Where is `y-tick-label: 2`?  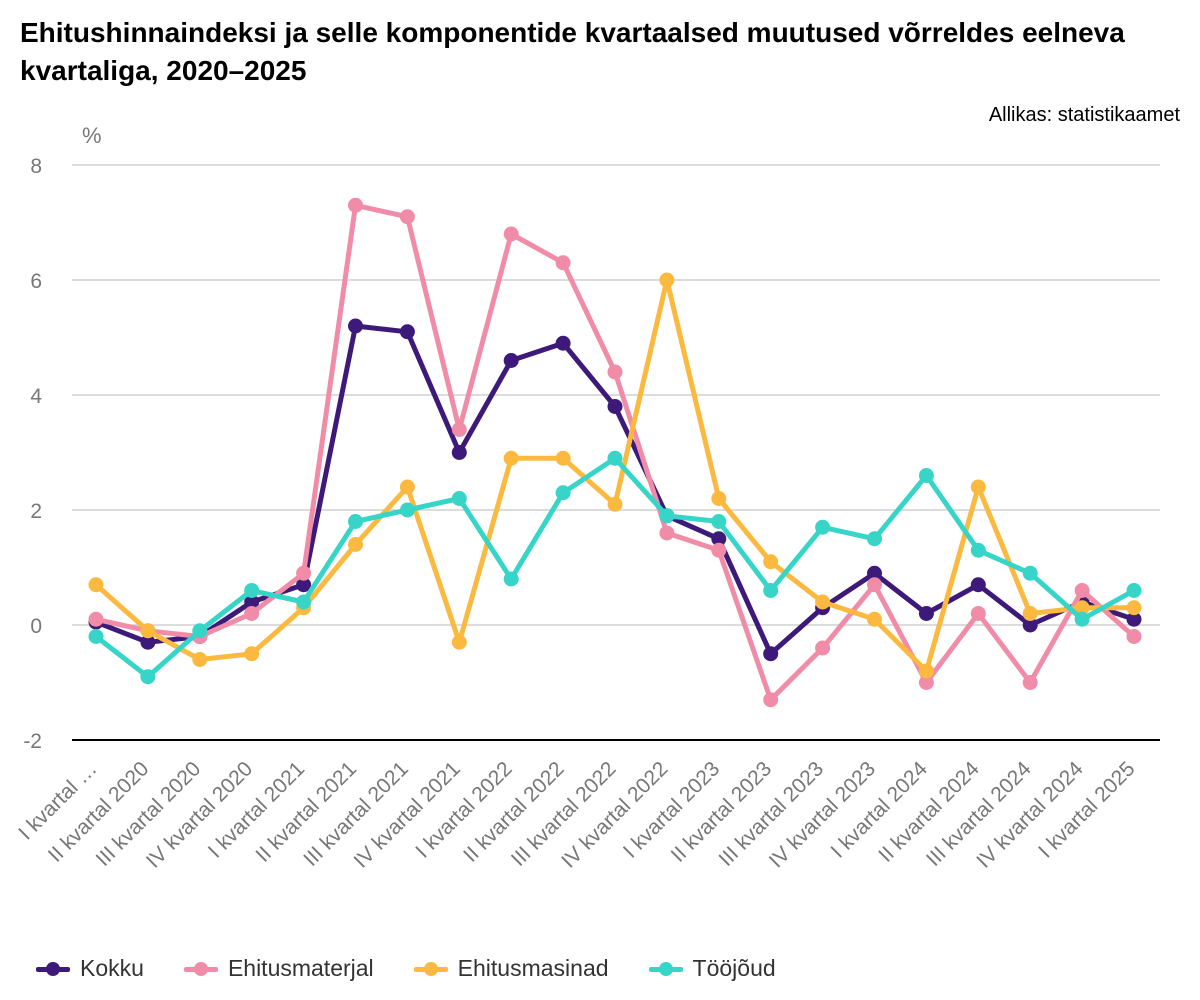 y-tick-label: 2 is located at coordinates (36, 511).